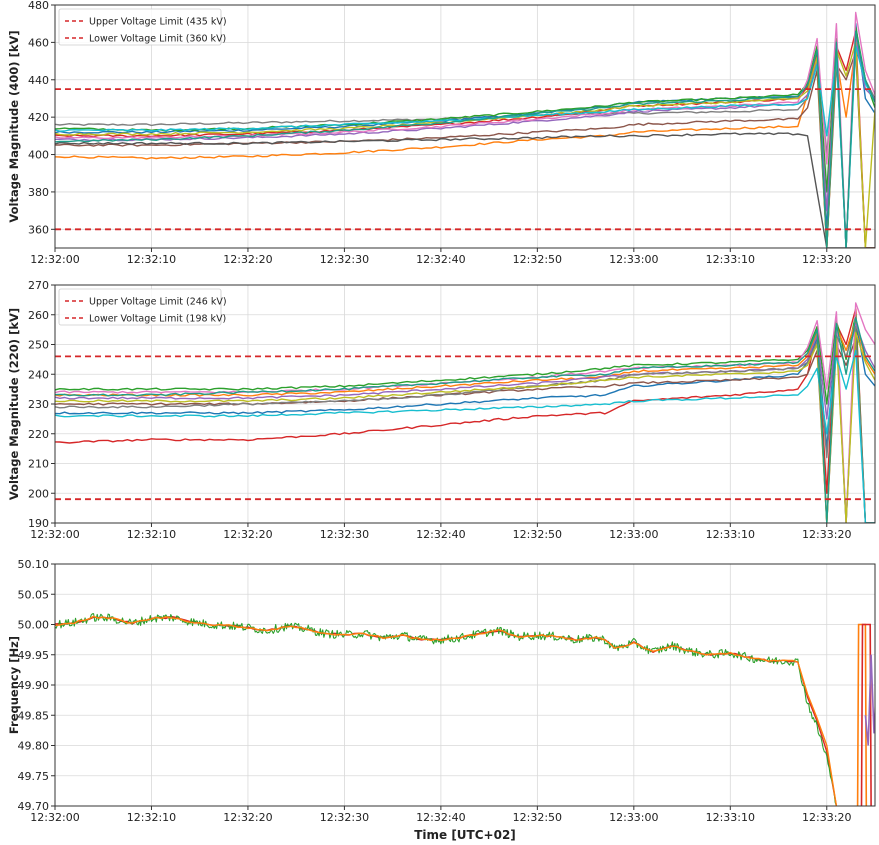 This screenshot has height=845, width=879. Describe the element at coordinates (38, 345) in the screenshot. I see `y-tick-label: 250` at that location.